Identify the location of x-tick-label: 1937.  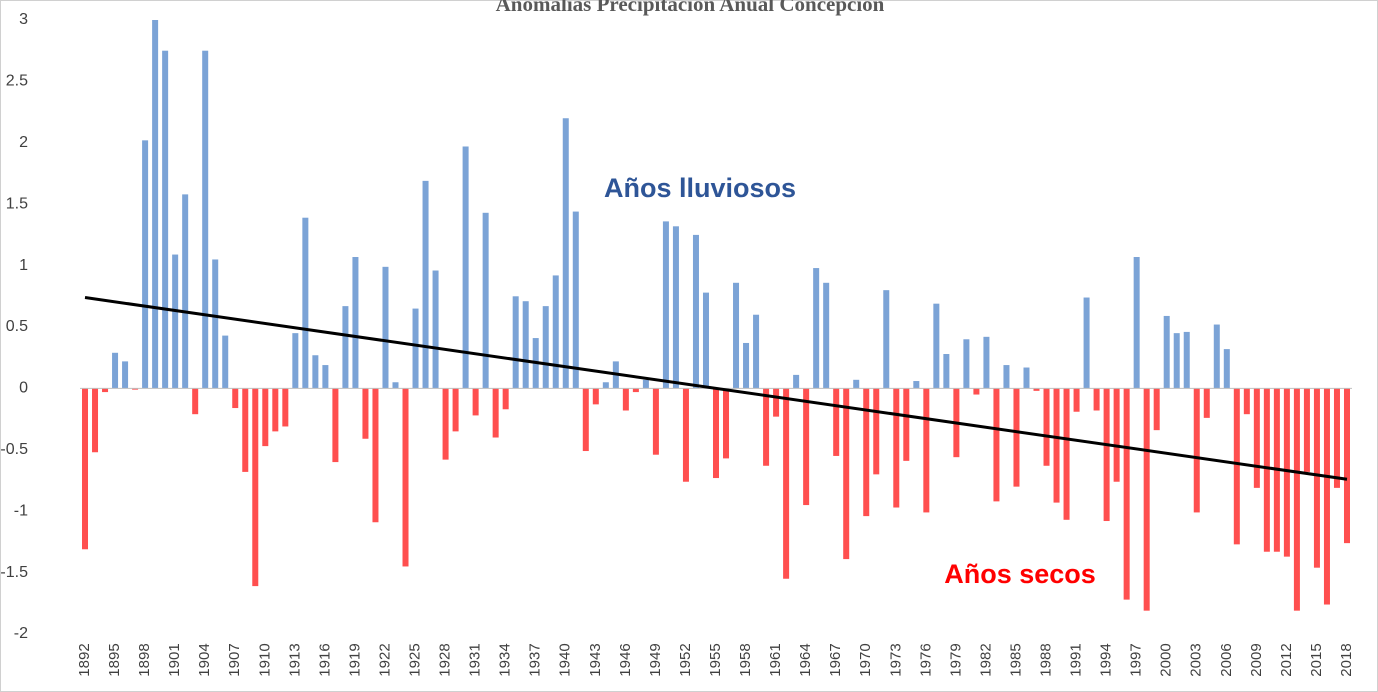
(535, 659).